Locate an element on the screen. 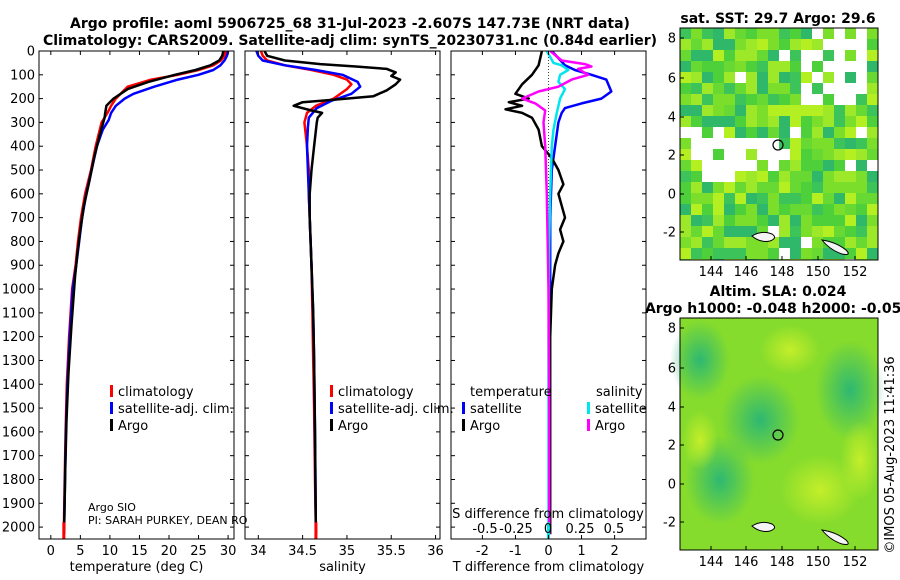 The width and height of the screenshot is (900, 580). x-tick-label: 30 is located at coordinates (228, 551).